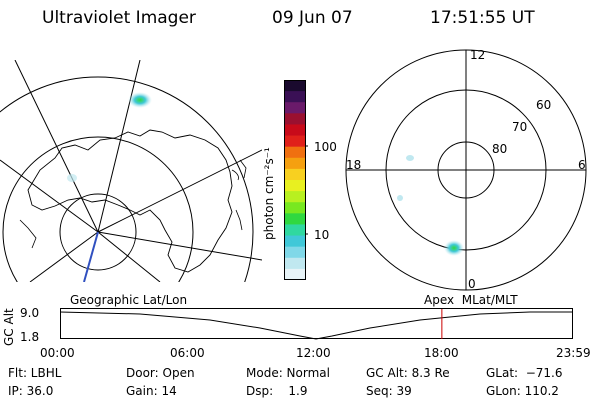 This screenshot has height=400, width=600. Describe the element at coordinates (35, 373) in the screenshot. I see `info-flt: Flt: LBHL` at that location.